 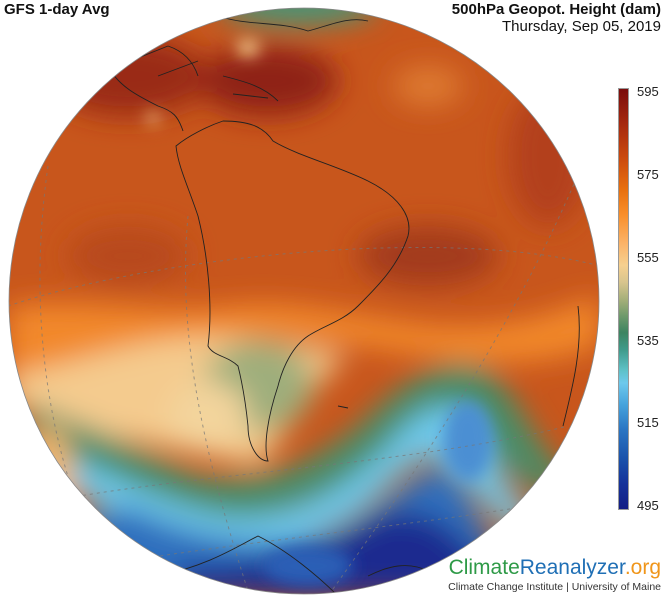 What do you see at coordinates (581, 26) in the screenshot?
I see `date-label: Thursday, Sep 05, 2019` at bounding box center [581, 26].